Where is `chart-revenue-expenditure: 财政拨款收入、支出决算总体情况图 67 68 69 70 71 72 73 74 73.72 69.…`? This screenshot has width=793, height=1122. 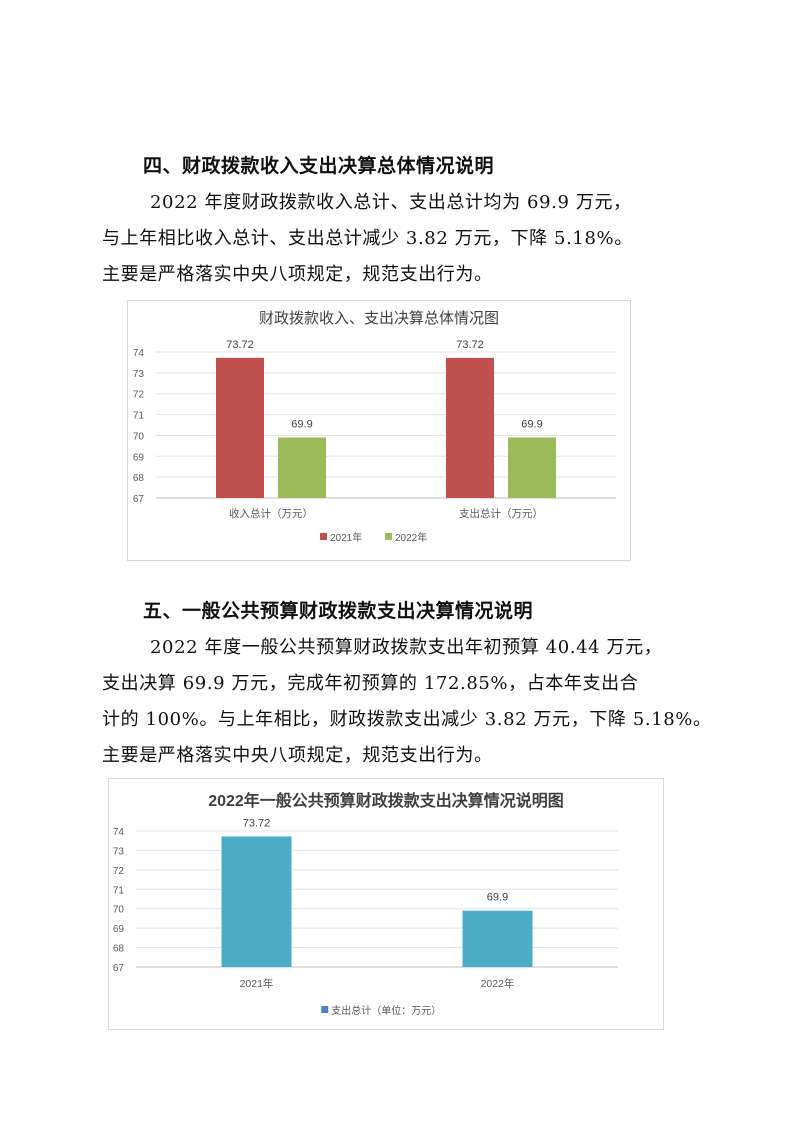
chart-revenue-expenditure: 财政拨款收入、支出决算总体情况图 67 68 69 70 71 72 73 74 73.72 69.… is located at coordinates (379, 430).